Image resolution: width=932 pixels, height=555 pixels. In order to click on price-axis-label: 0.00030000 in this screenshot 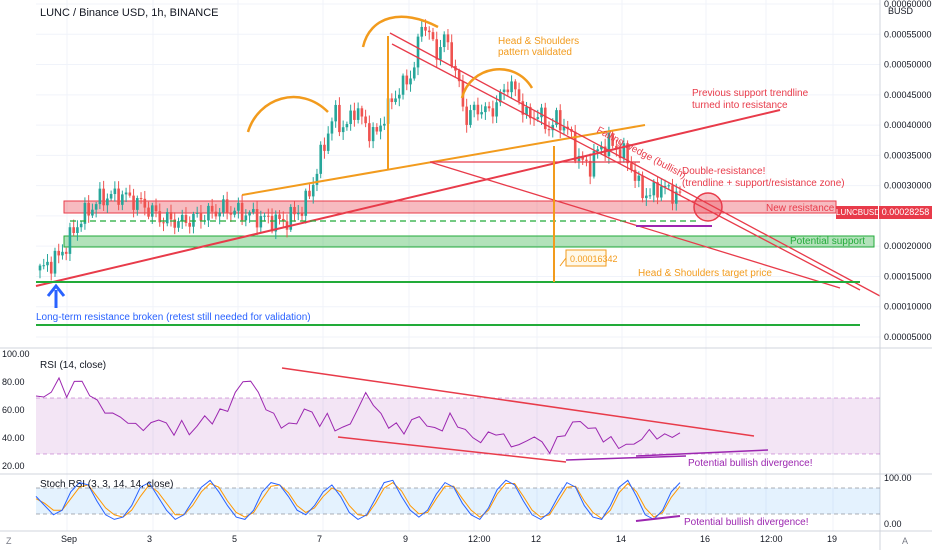, I will do `click(908, 186)`.